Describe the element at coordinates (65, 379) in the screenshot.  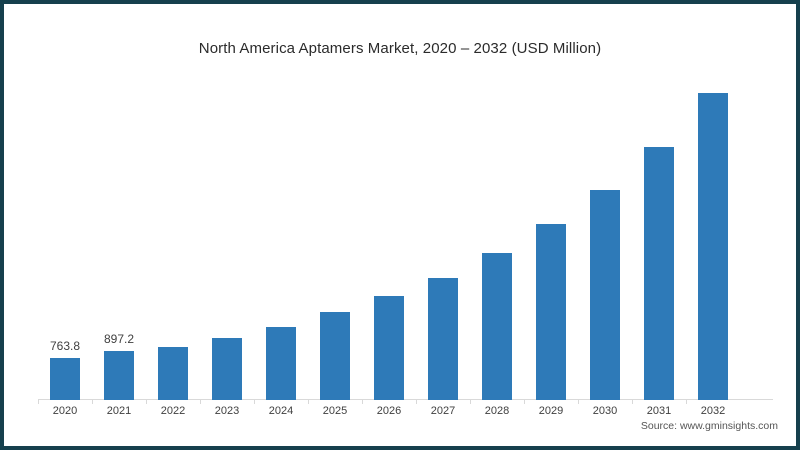
I see `bar-2020` at that location.